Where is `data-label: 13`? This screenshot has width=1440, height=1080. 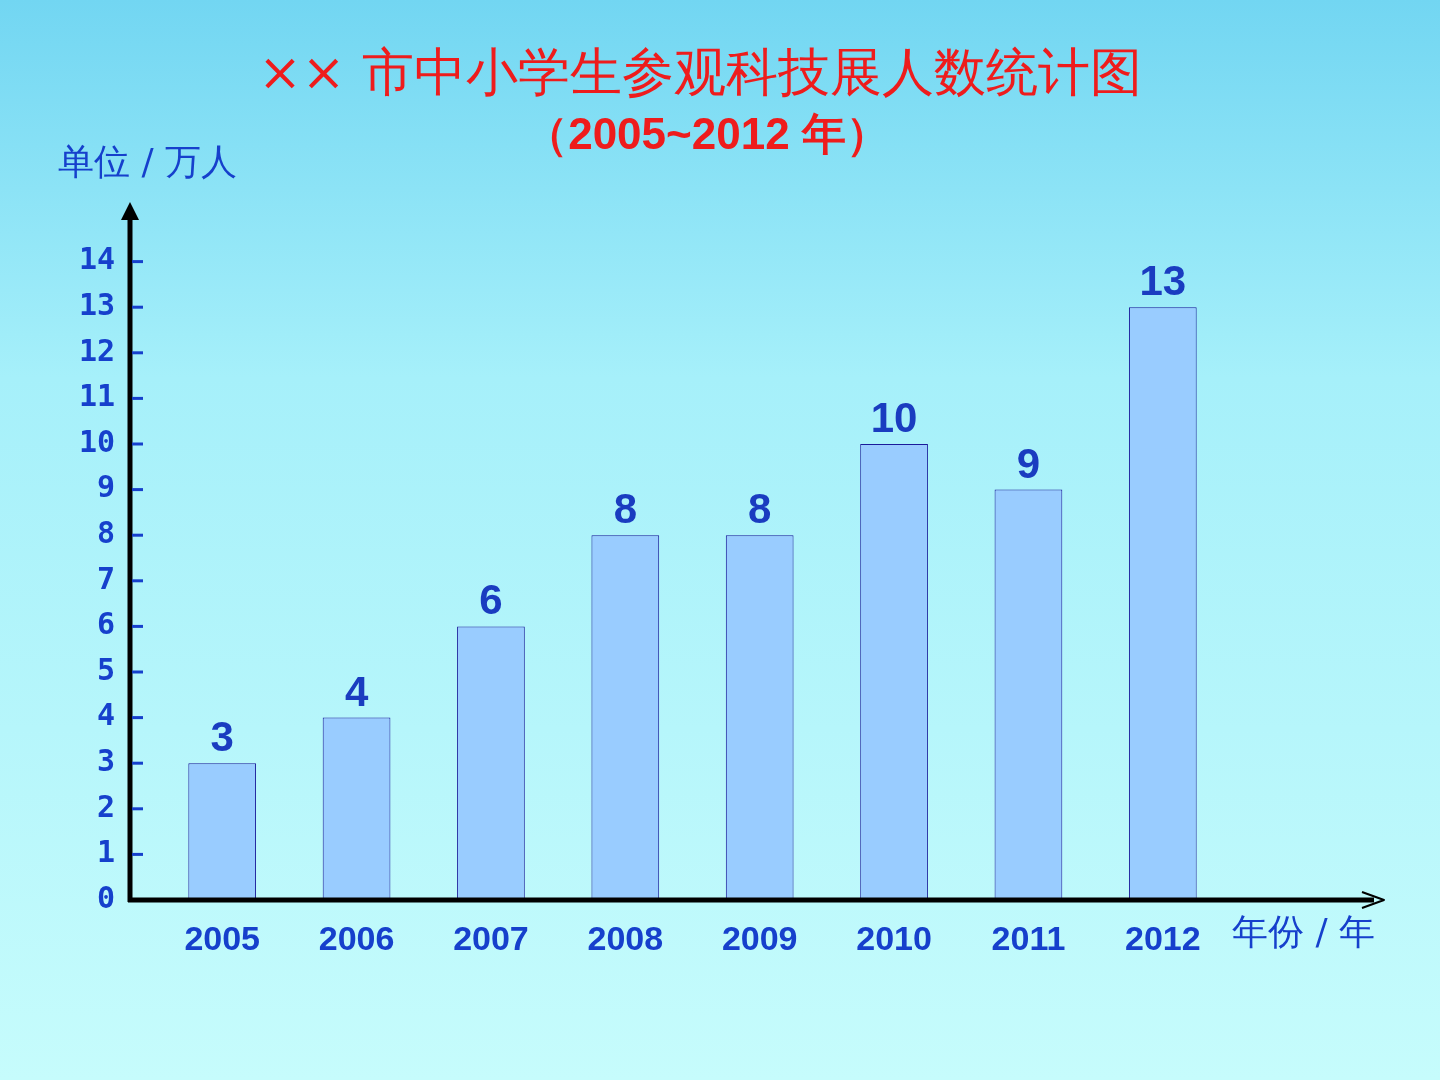 data-label: 13 is located at coordinates (1163, 281).